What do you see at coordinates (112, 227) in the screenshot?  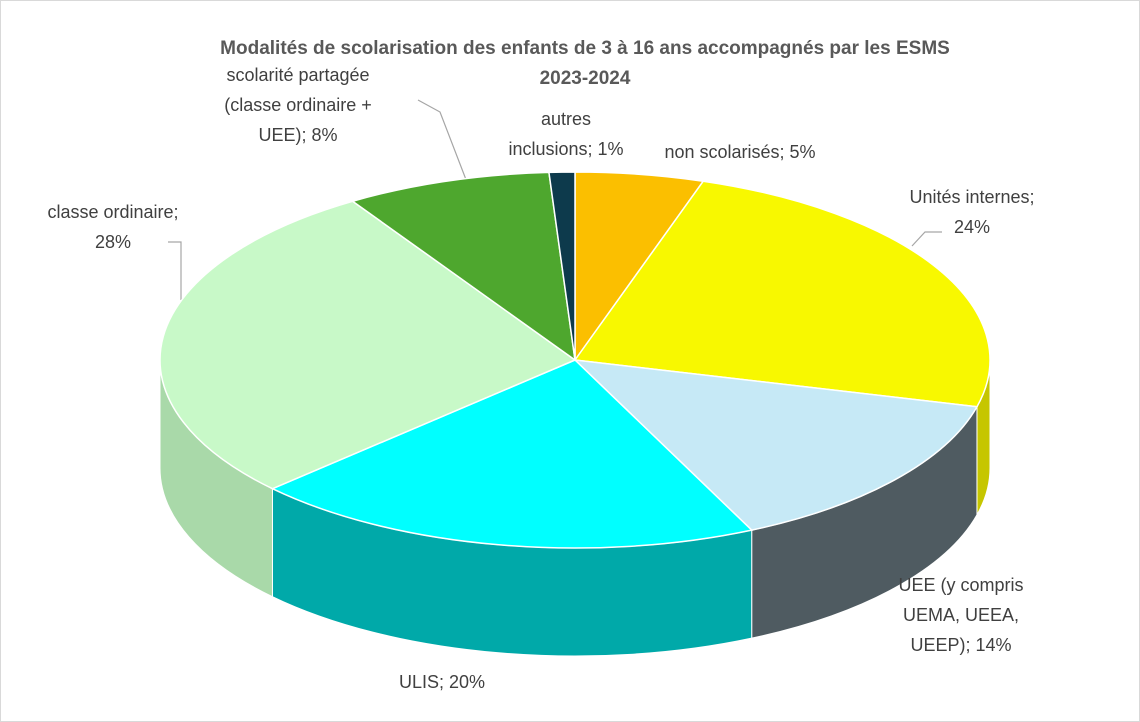 I see `data-label: classe ordinaire; 28%` at bounding box center [112, 227].